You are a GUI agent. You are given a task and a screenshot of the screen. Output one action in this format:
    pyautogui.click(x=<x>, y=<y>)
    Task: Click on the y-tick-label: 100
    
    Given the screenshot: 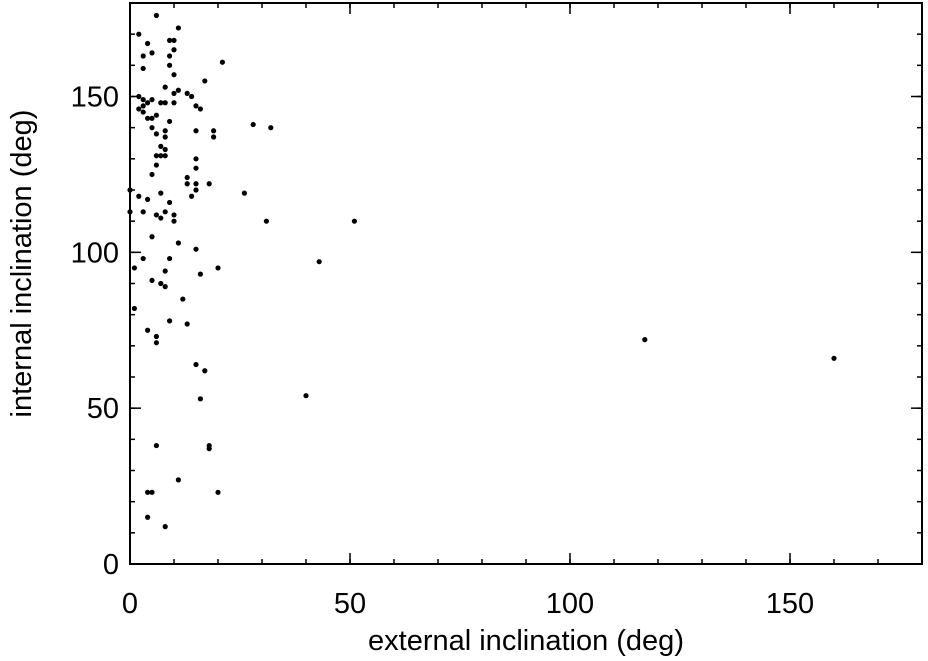 What is the action you would take?
    pyautogui.click(x=95, y=253)
    